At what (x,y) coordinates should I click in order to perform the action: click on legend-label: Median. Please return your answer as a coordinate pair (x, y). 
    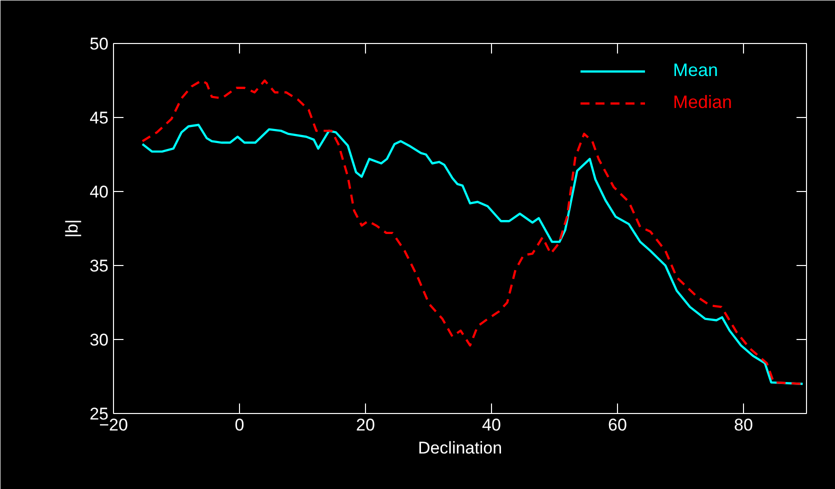
    Looking at the image, I should click on (702, 102).